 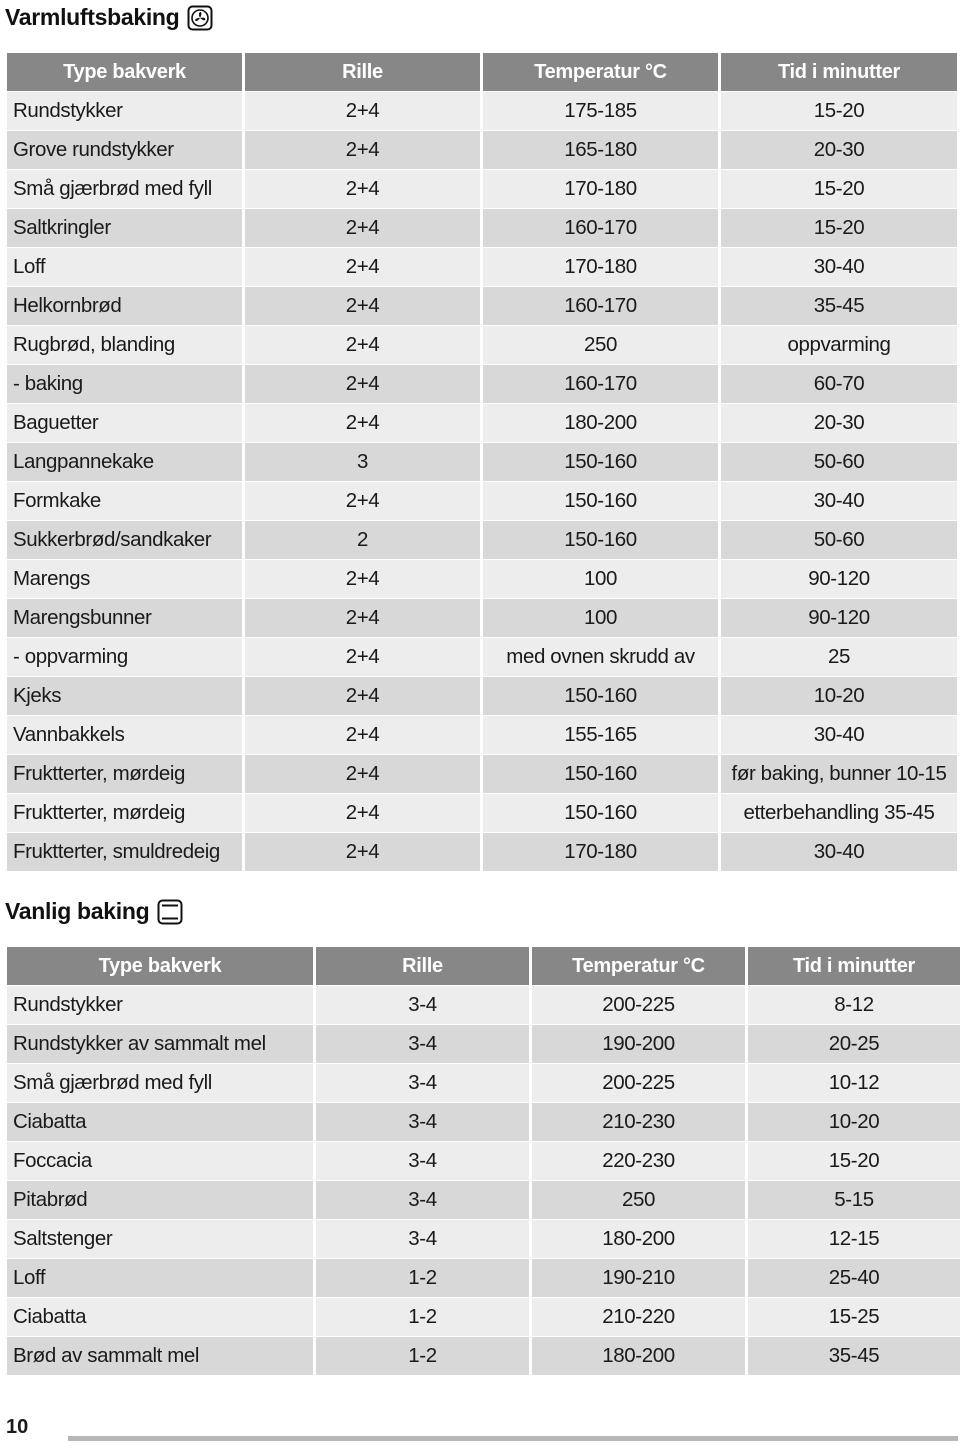 What do you see at coordinates (124, 111) in the screenshot?
I see `cell-type: Rundstykker` at bounding box center [124, 111].